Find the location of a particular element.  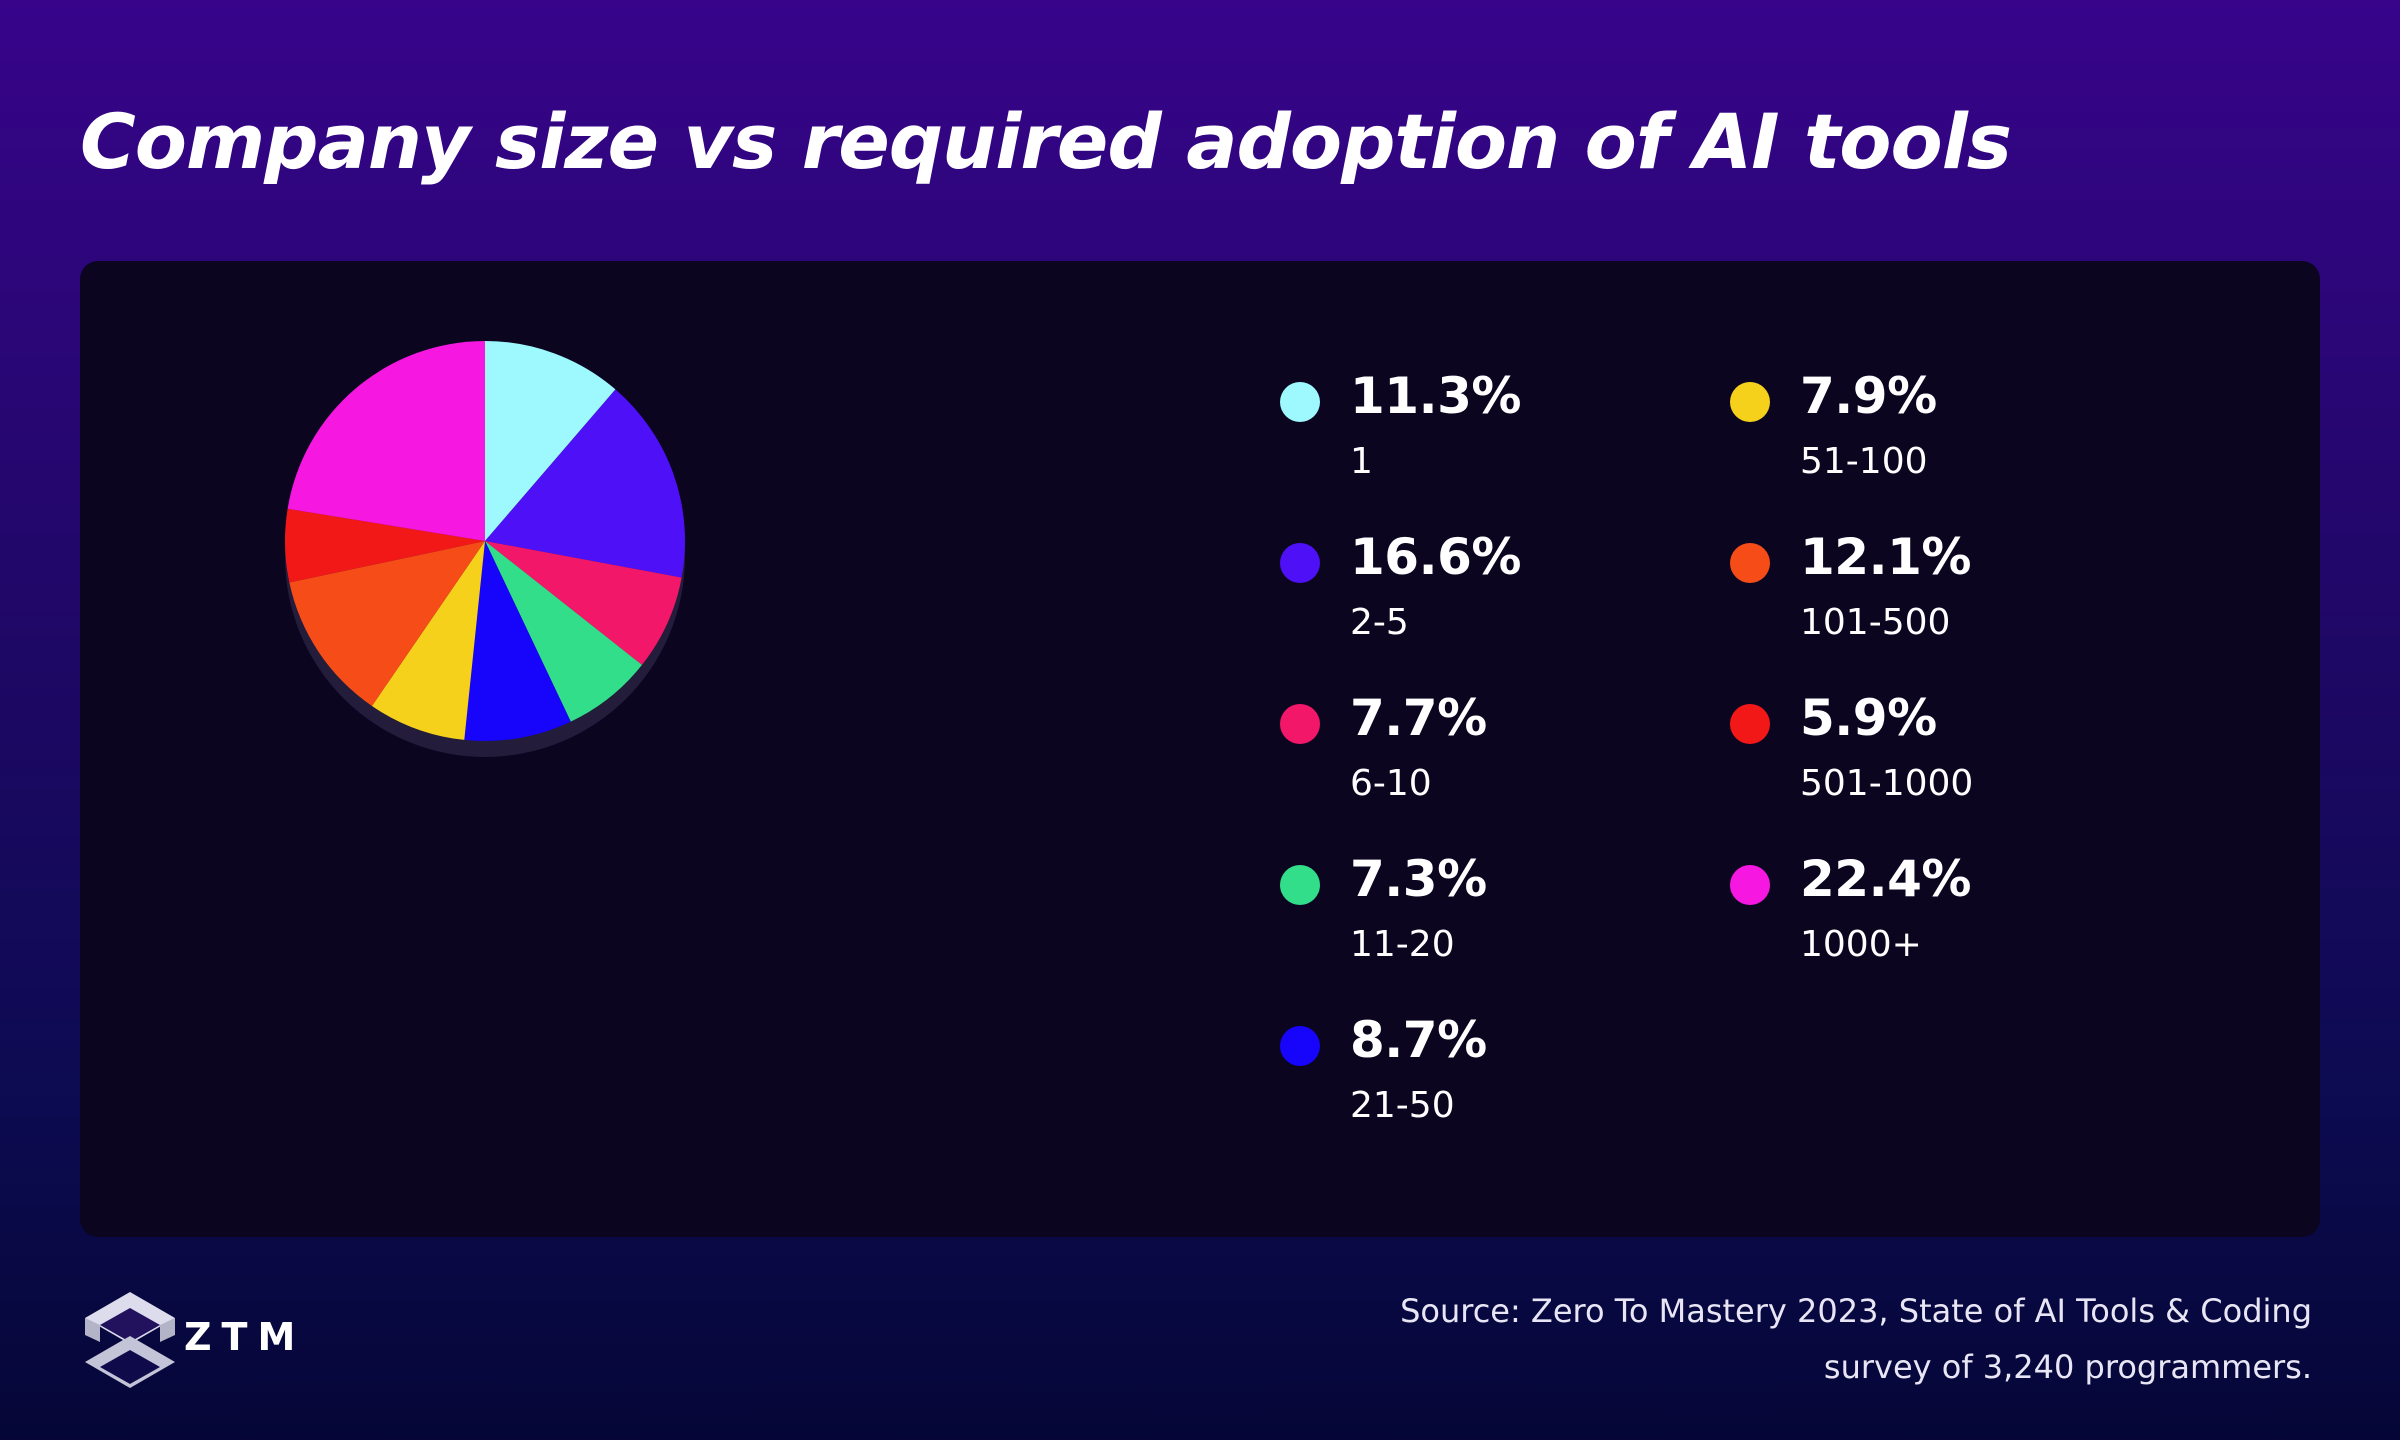

legend-percent: 16.6% is located at coordinates (1435, 557).